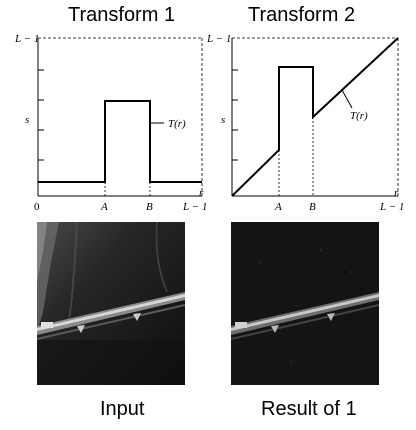 This screenshot has height=430, width=416. Describe the element at coordinates (122, 409) in the screenshot. I see `input-caption: Input` at that location.